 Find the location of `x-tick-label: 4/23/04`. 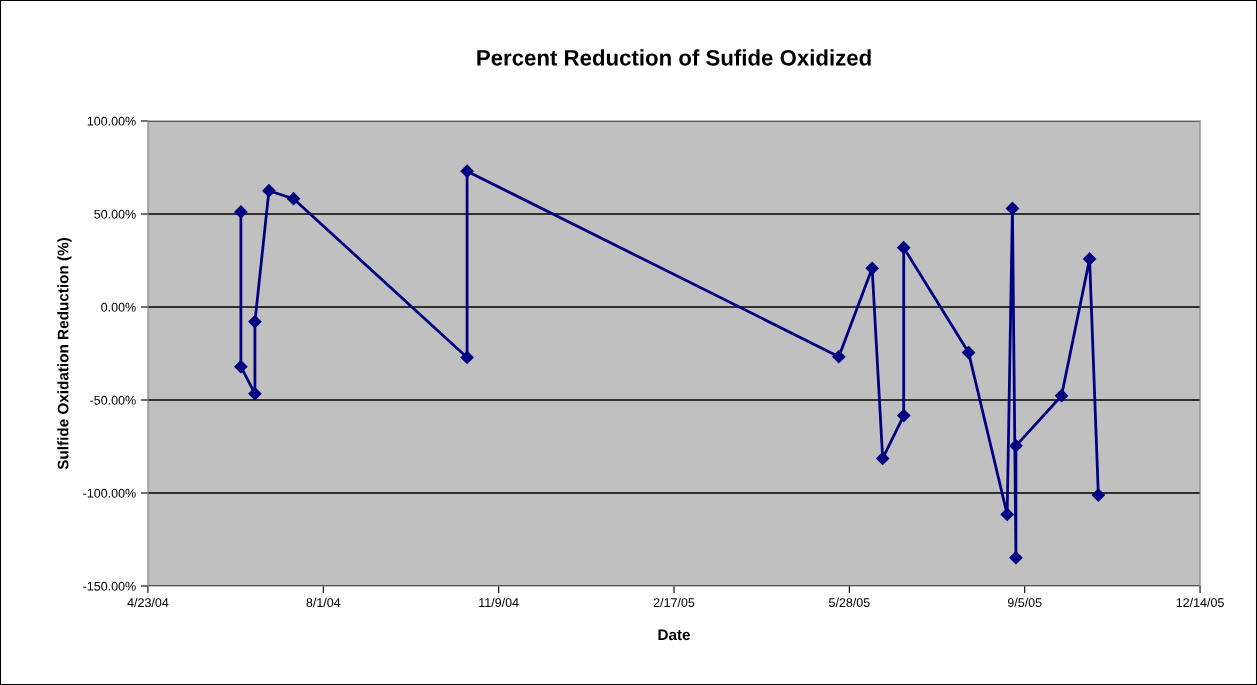

x-tick-label: 4/23/04 is located at coordinates (148, 602).